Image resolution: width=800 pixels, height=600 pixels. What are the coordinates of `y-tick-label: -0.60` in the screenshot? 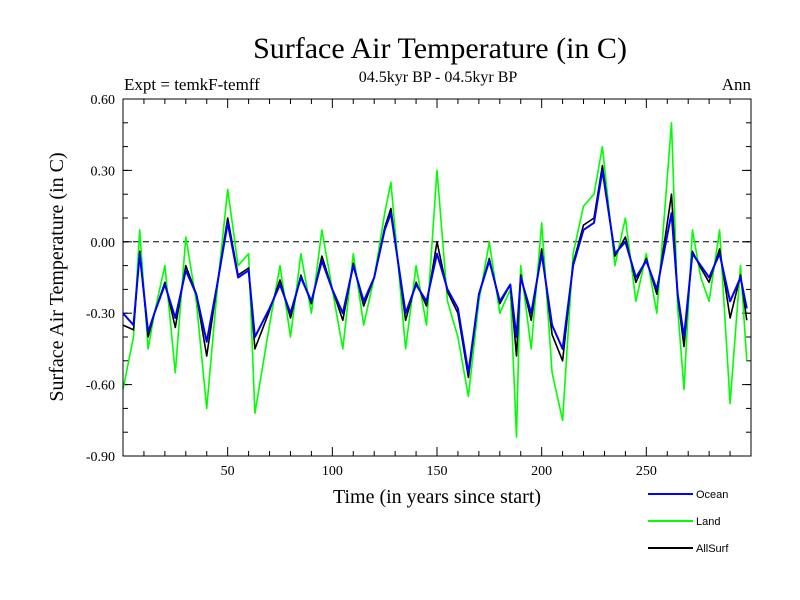 It's located at (100, 386).